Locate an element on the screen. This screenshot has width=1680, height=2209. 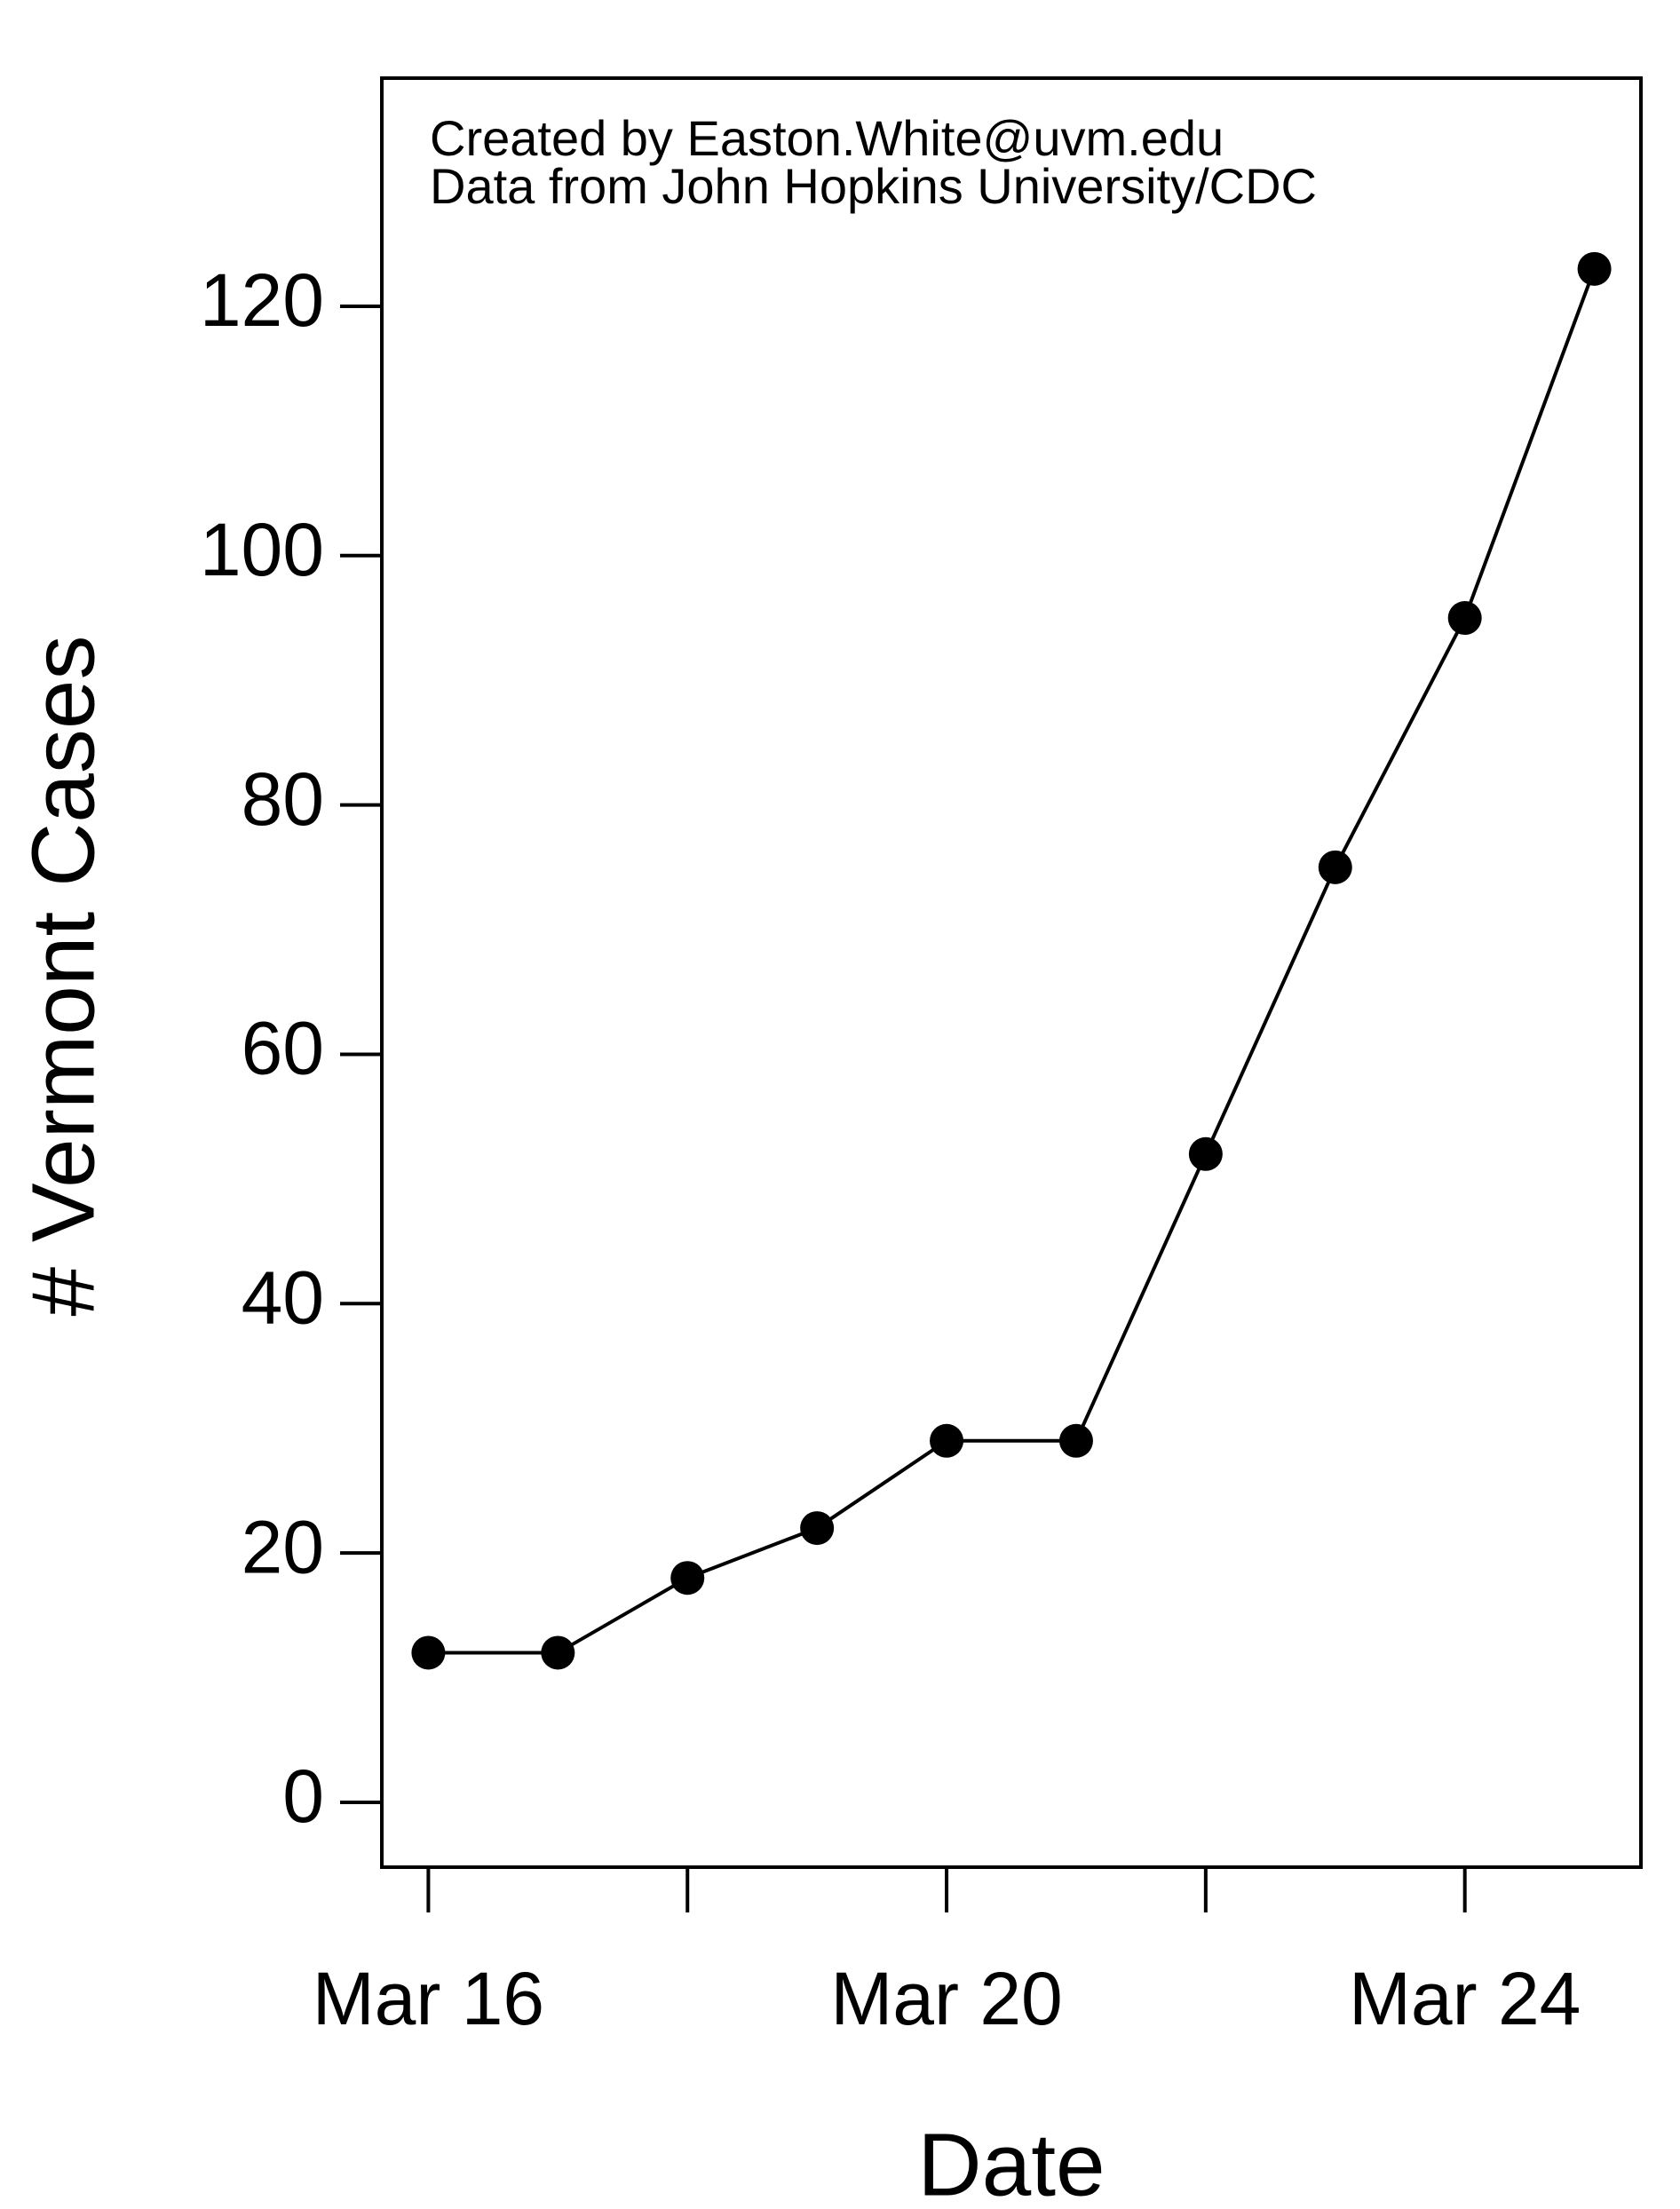
y-tick-label: 80 is located at coordinates (283, 799).